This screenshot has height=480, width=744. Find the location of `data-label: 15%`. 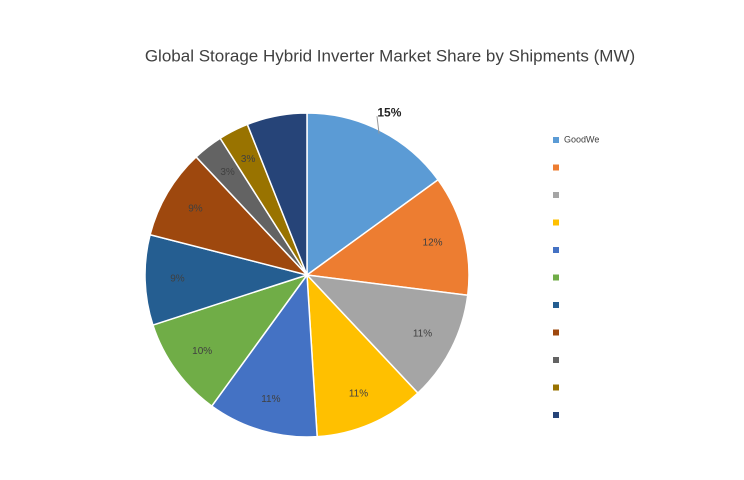

data-label: 15% is located at coordinates (389, 113).